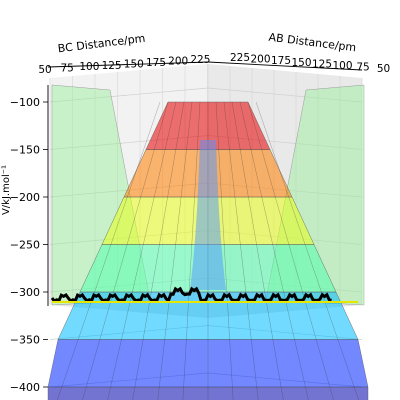 The width and height of the screenshot is (400, 400). What do you see at coordinates (240, 58) in the screenshot?
I see `y-tick-label: 225` at bounding box center [240, 58].